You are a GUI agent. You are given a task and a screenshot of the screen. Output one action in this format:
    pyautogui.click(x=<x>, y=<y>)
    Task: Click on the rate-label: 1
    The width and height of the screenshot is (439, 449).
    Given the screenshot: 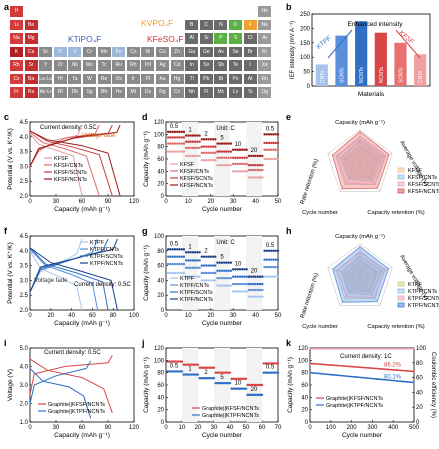 What is the action you would take?
    pyautogui.click(x=190, y=370)
    